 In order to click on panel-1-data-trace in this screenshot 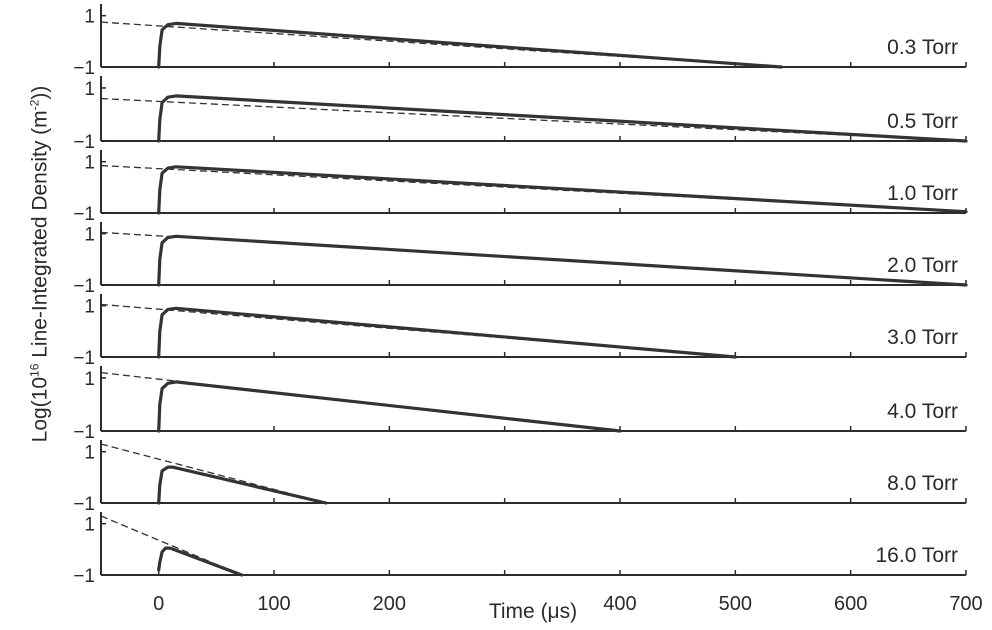, I will do `click(470, 45)`.